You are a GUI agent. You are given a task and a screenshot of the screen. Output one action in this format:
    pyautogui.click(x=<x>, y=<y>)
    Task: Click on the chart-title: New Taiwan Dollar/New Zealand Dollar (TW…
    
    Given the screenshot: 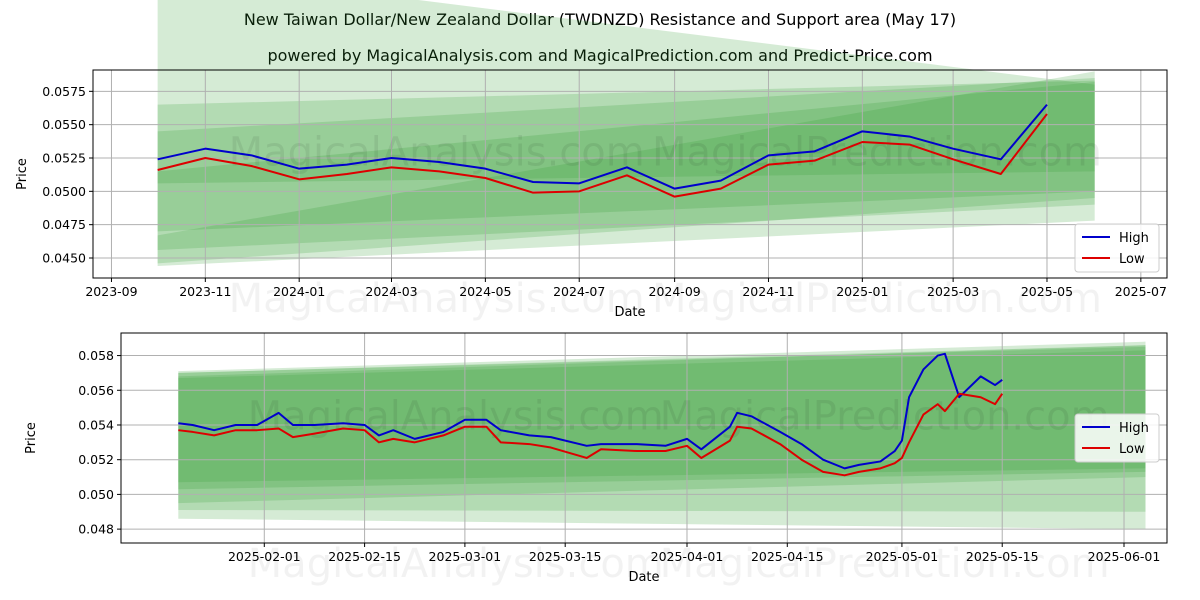 What is the action you would take?
    pyautogui.click(x=600, y=19)
    